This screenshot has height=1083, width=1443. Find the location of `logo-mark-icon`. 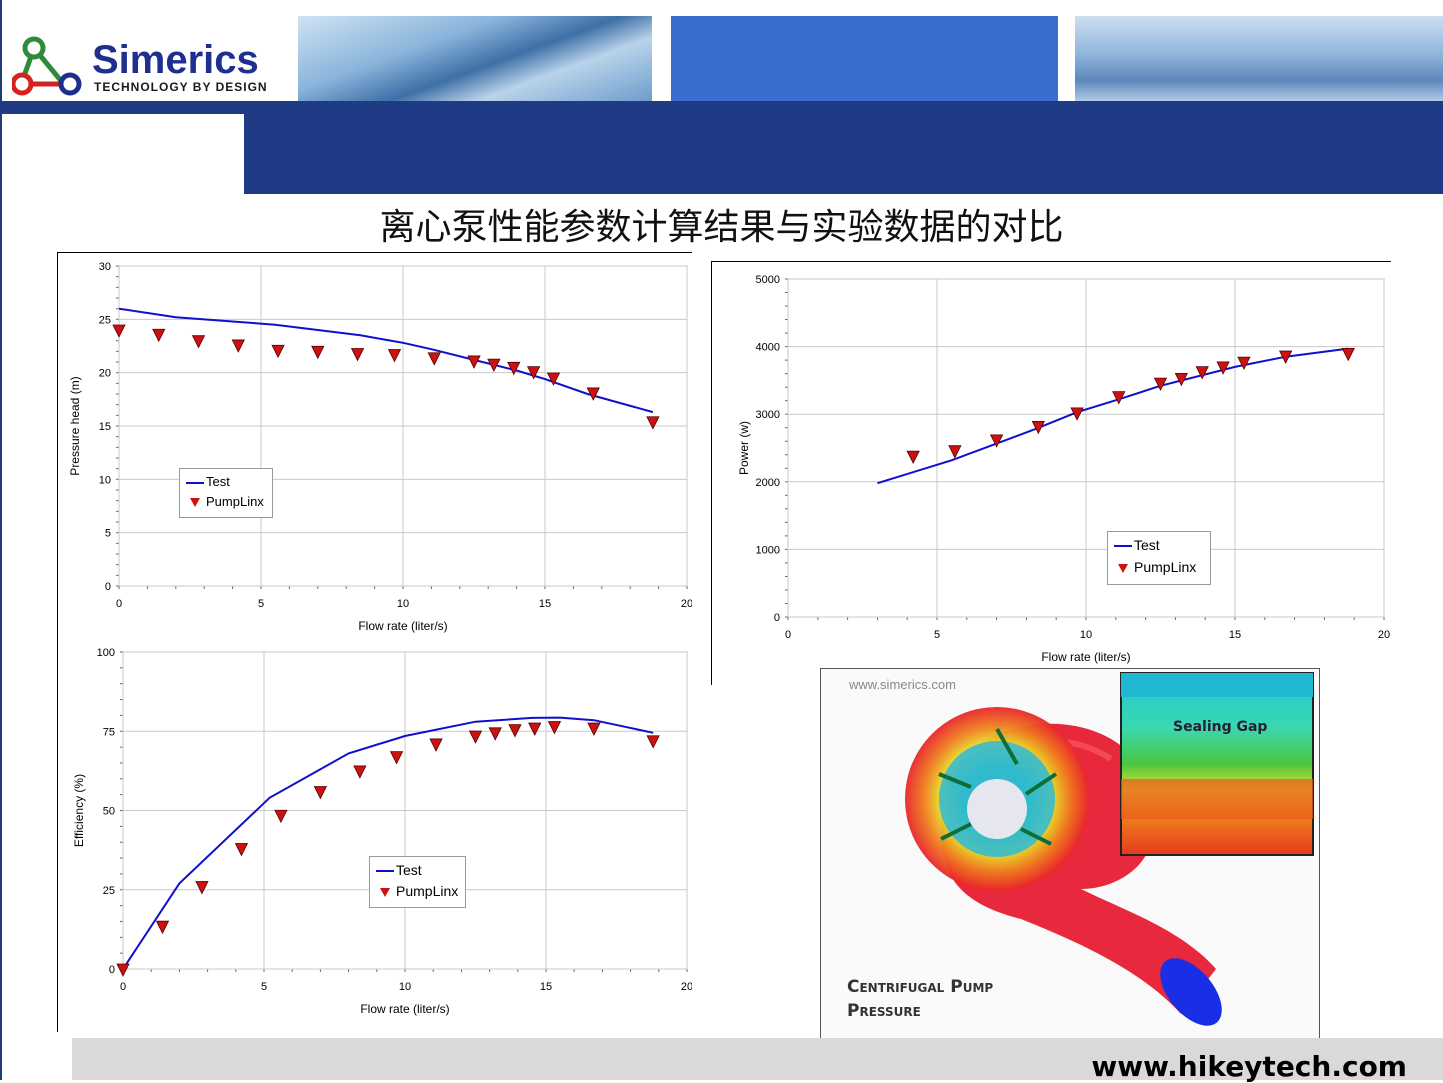

logo-mark-icon is located at coordinates (46, 66).